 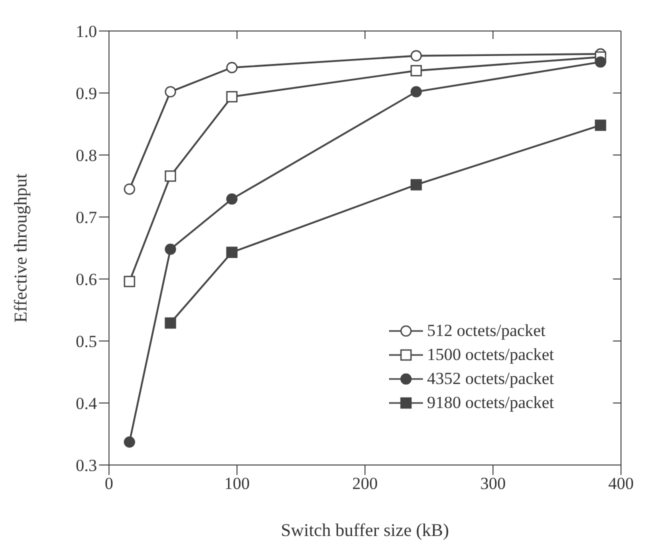 What do you see at coordinates (86, 466) in the screenshot?
I see `y-tick-label: 0.3` at bounding box center [86, 466].